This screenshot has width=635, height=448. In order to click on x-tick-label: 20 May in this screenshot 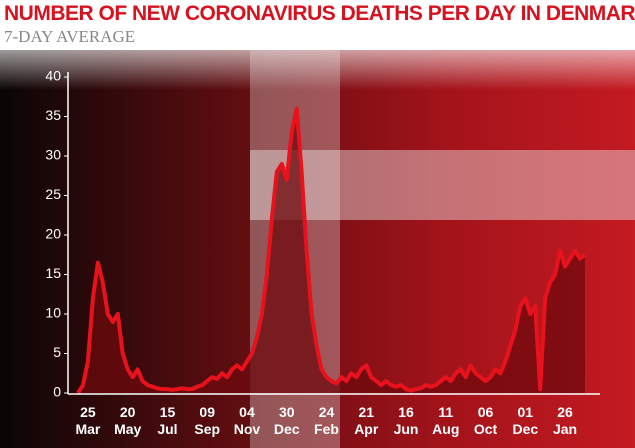, I will do `click(128, 420)`.